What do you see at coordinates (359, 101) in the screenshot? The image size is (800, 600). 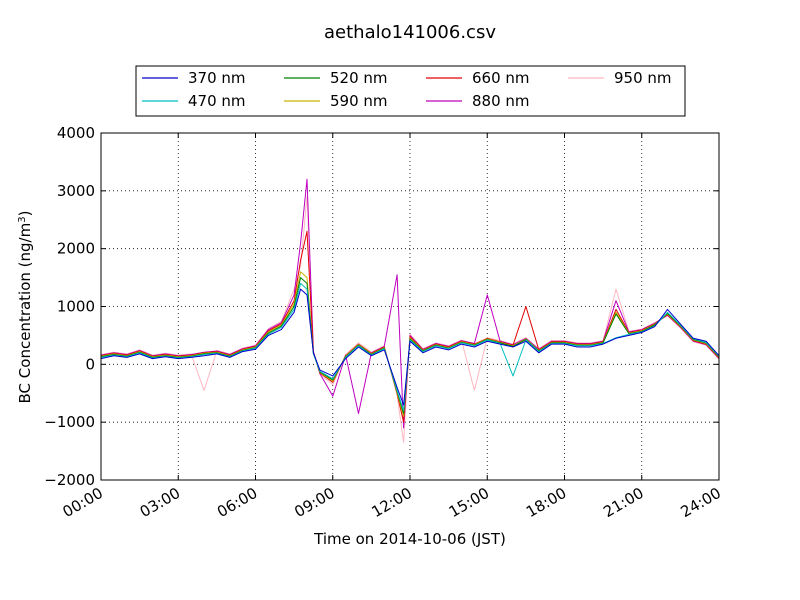 I see `legend-label-590-nm: 590 nm` at bounding box center [359, 101].